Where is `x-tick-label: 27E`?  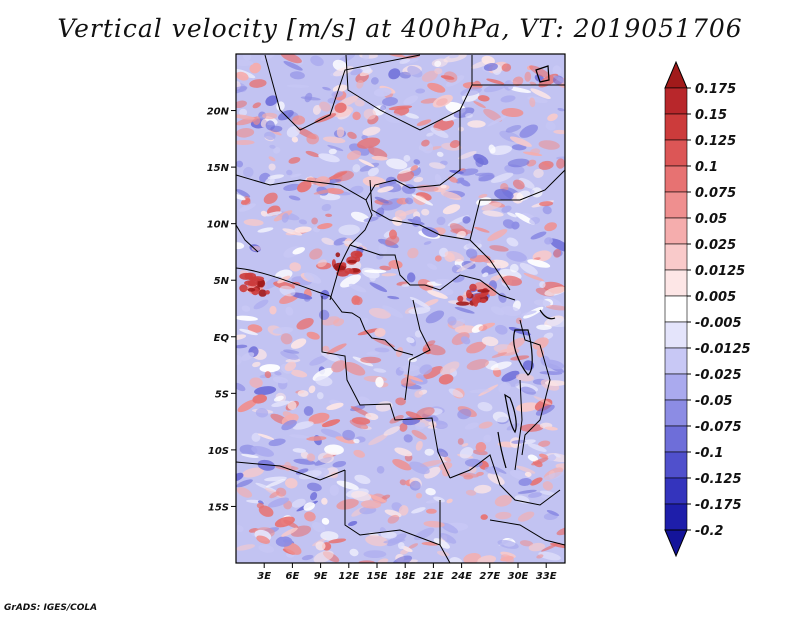
x-tick-label: 27E is located at coordinates (489, 576).